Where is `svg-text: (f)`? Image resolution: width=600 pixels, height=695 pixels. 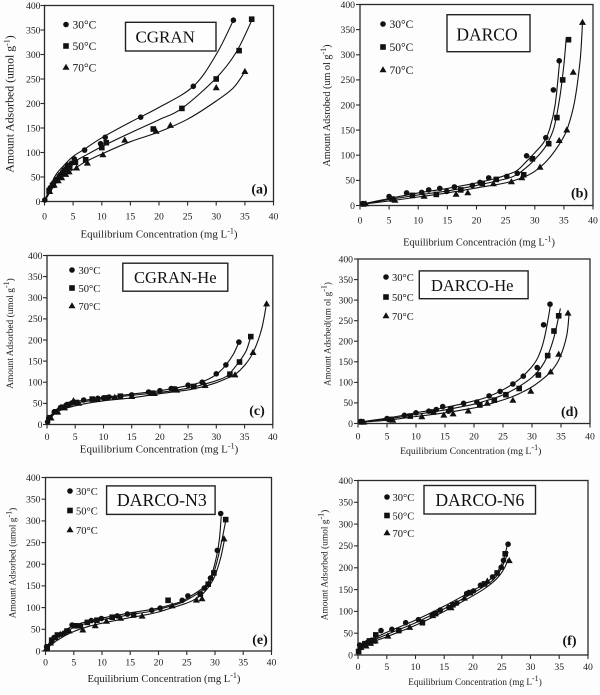 svg-text: (f) is located at coordinates (570, 641).